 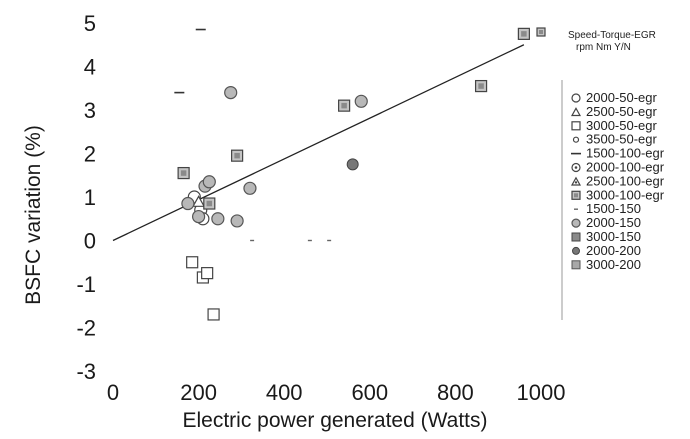 I want to click on legend-label: 2500-100-egr, so click(x=625, y=180).